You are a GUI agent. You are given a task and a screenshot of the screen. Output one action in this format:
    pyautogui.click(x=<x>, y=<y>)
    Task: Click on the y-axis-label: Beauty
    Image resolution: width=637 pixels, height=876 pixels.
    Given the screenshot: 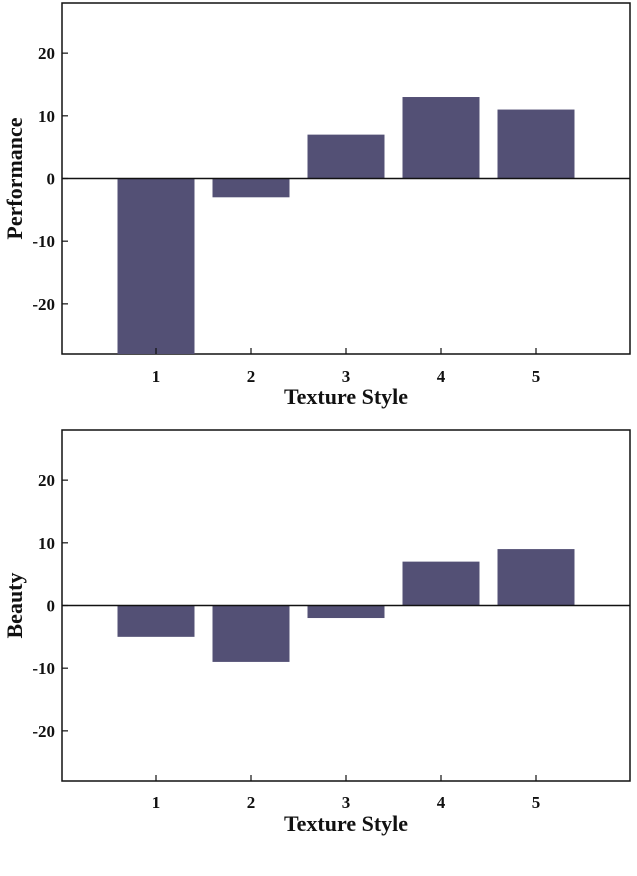 What is the action you would take?
    pyautogui.click(x=14, y=606)
    